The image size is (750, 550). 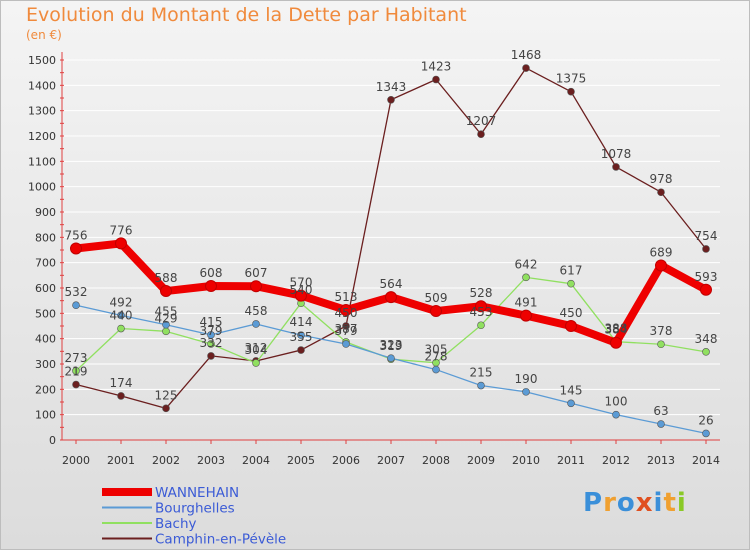 What do you see at coordinates (166, 395) in the screenshot?
I see `data-label: 125` at bounding box center [166, 395].